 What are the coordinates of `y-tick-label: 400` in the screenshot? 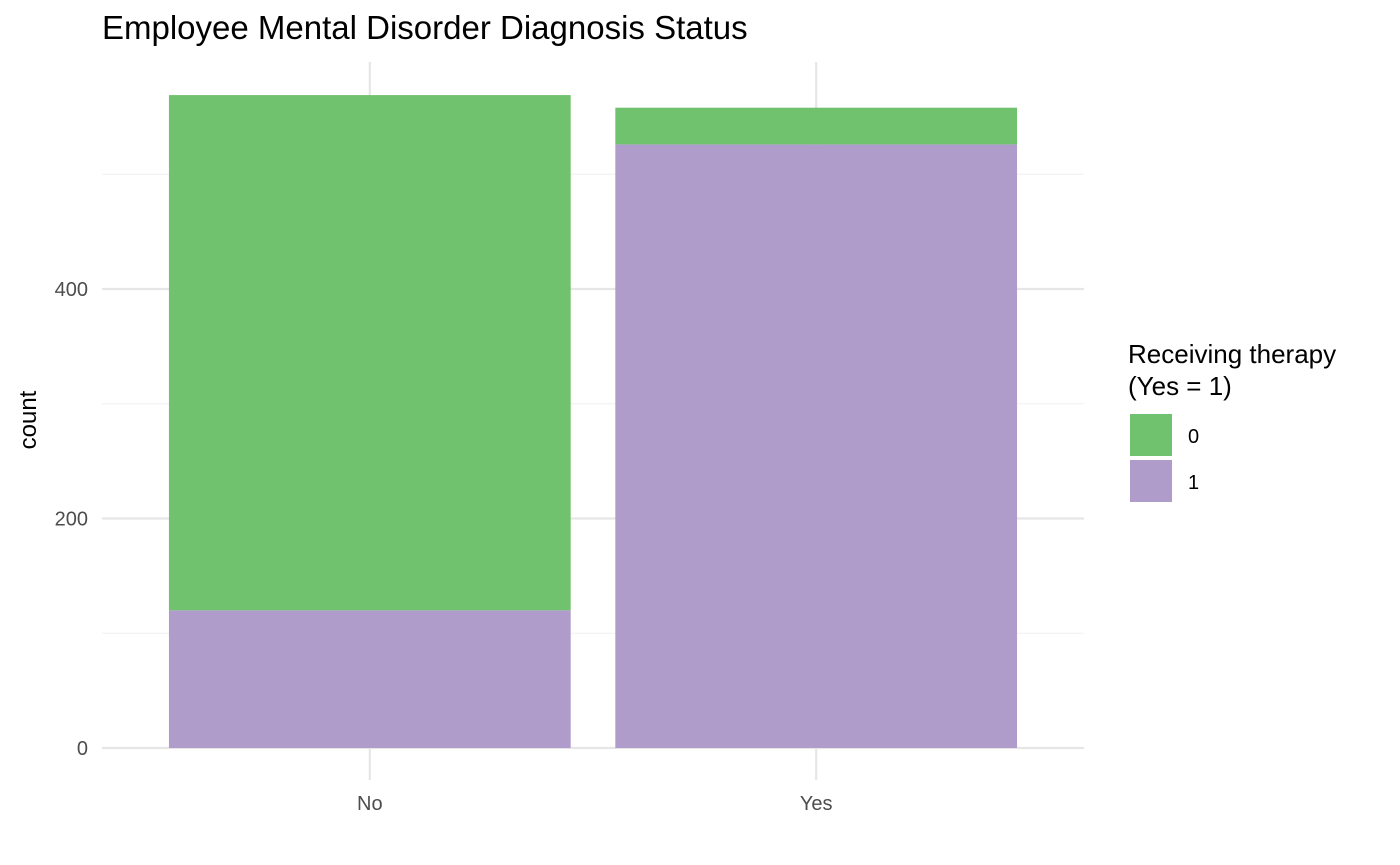 It's located at (71, 290).